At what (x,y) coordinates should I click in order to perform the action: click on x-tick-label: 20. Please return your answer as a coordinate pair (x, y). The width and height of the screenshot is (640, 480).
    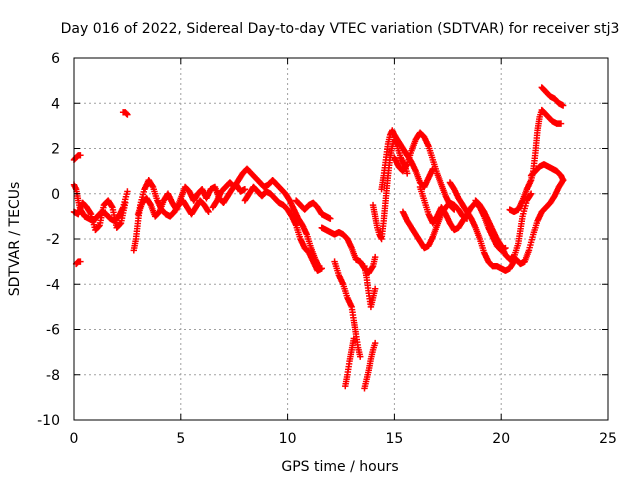
    Looking at the image, I should click on (501, 439).